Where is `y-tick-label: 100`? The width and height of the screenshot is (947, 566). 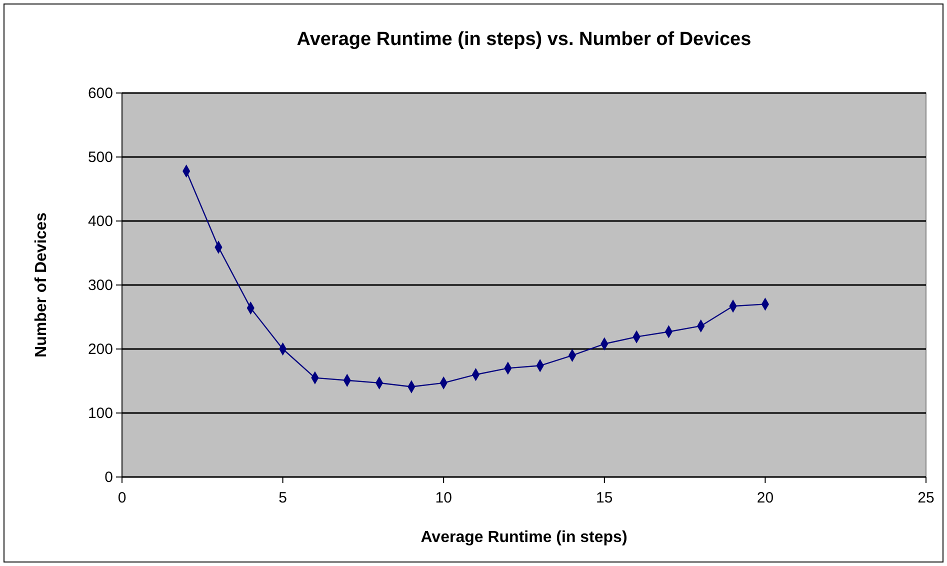
y-tick-label: 100 is located at coordinates (100, 413).